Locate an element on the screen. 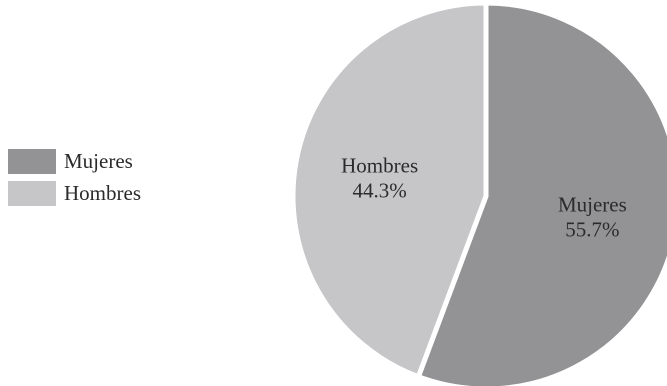 The width and height of the screenshot is (667, 386). legend-item-mujeres: Mujeres is located at coordinates (74, 161).